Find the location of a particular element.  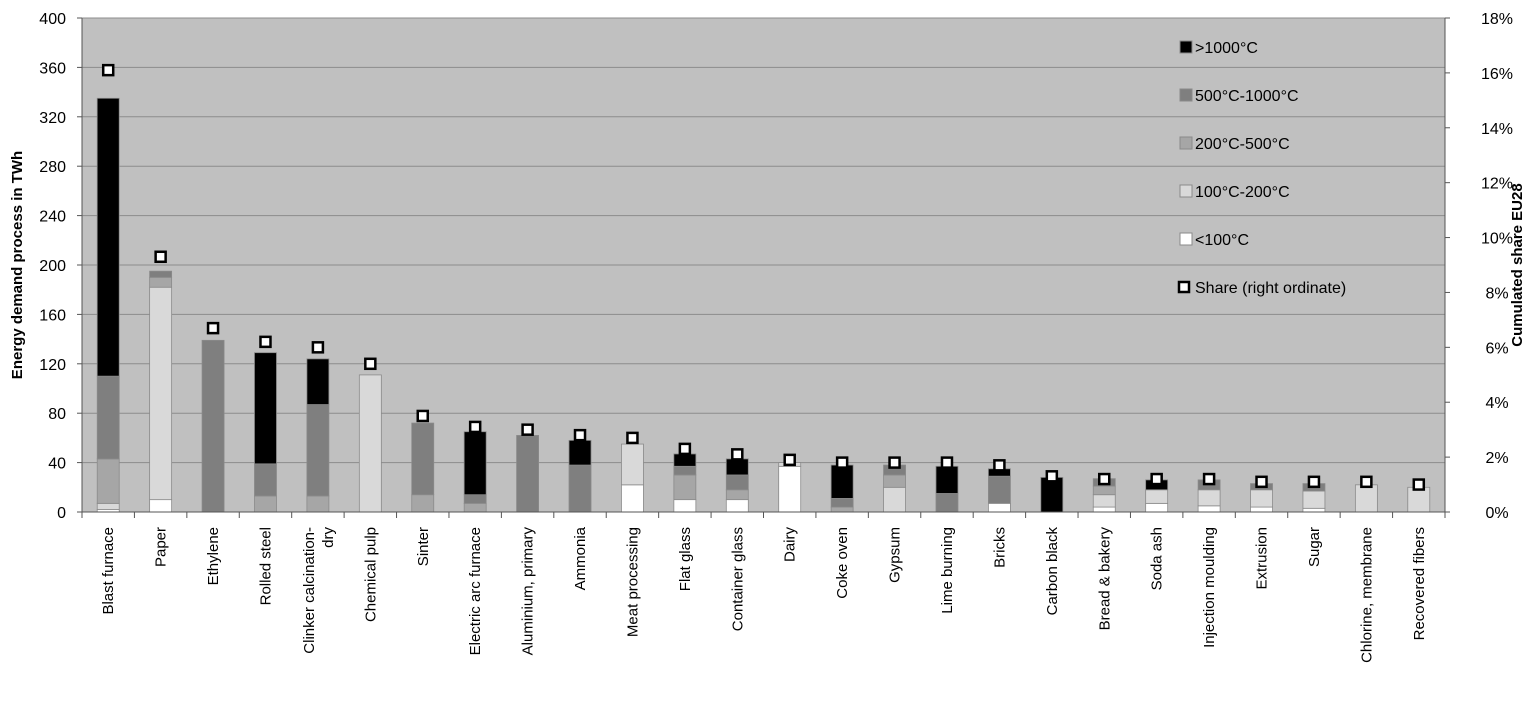

share-marker-sugar is located at coordinates (1314, 482).